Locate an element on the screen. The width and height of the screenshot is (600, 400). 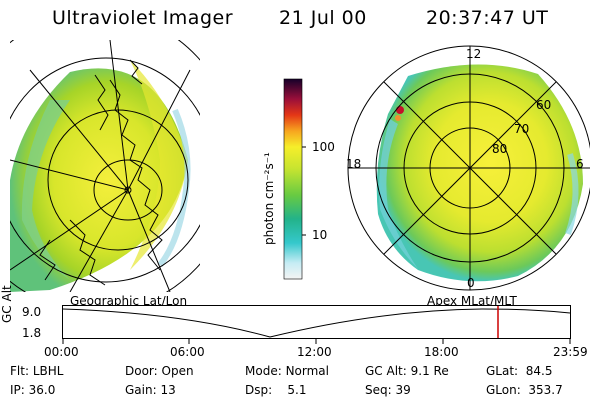
observation-date: 21 Jul 00 is located at coordinates (323, 18).